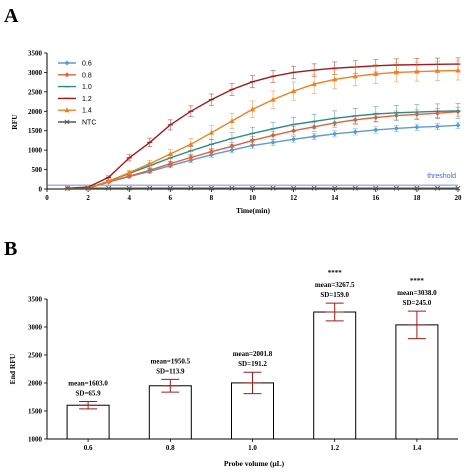  I want to click on mean-label: mean=1603.0, so click(88, 384).